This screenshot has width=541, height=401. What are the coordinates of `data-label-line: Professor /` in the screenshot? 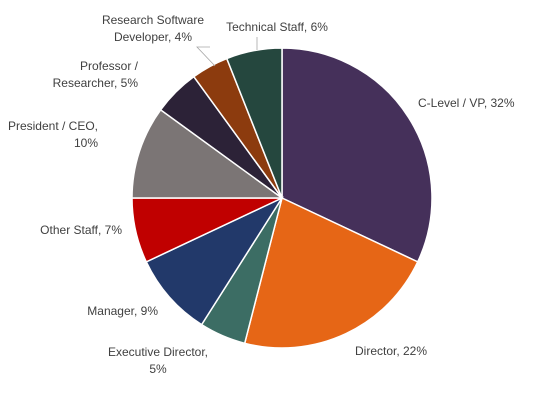 It's located at (109, 66).